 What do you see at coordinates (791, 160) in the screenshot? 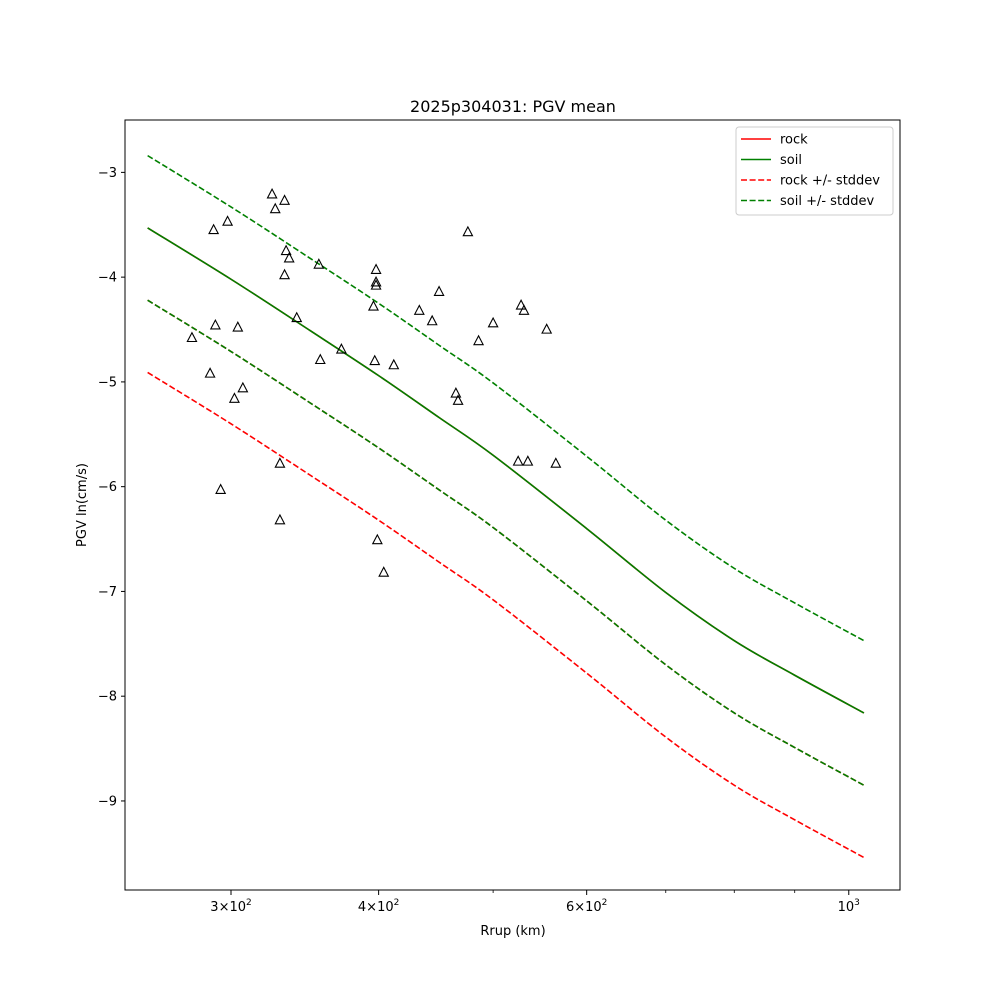
I see `legend-label: soil` at bounding box center [791, 160].